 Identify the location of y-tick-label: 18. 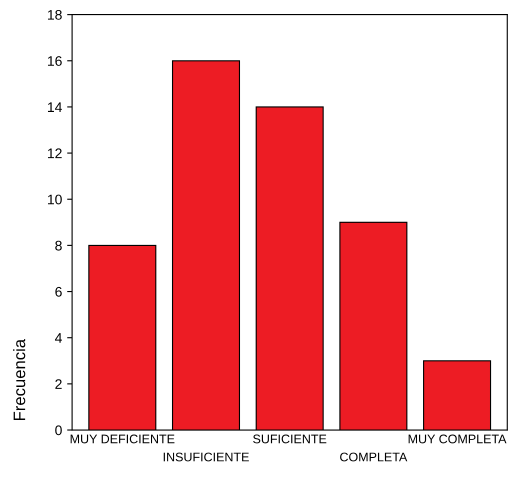
(55, 15).